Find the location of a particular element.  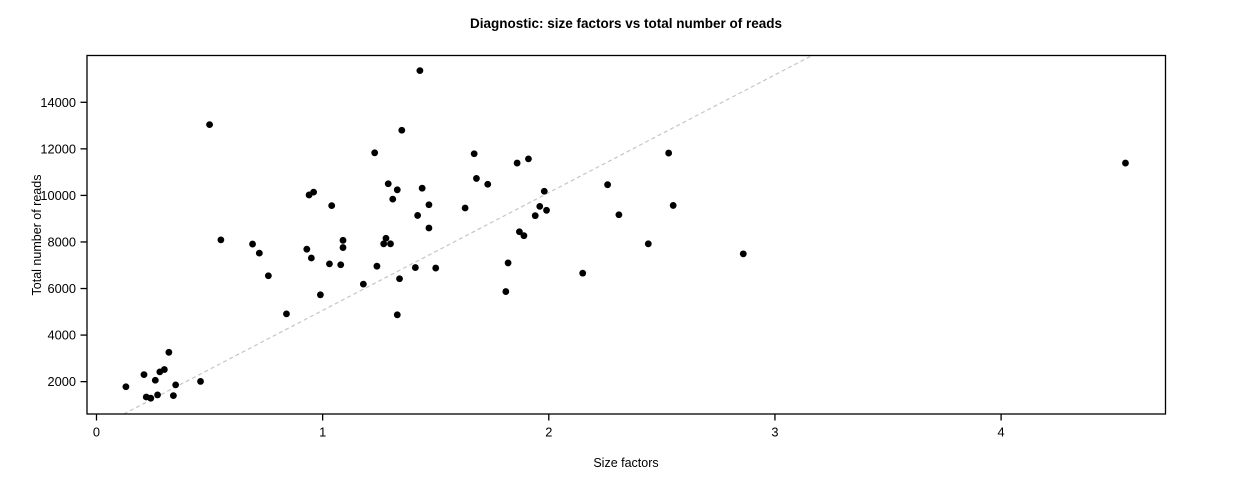

y-tick-label: 4000 is located at coordinates (62, 335).